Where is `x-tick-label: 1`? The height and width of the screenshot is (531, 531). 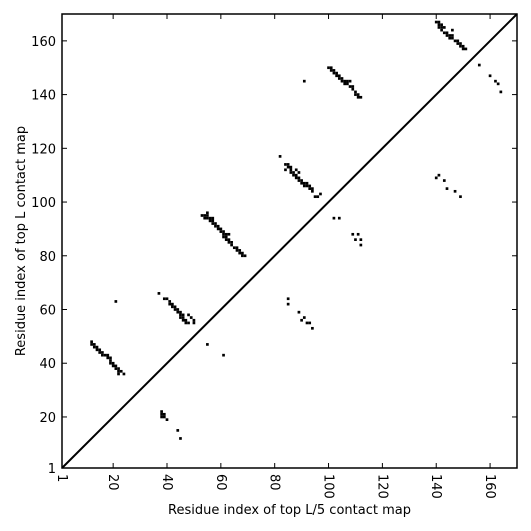 x-tick-label: 1 is located at coordinates (61, 478).